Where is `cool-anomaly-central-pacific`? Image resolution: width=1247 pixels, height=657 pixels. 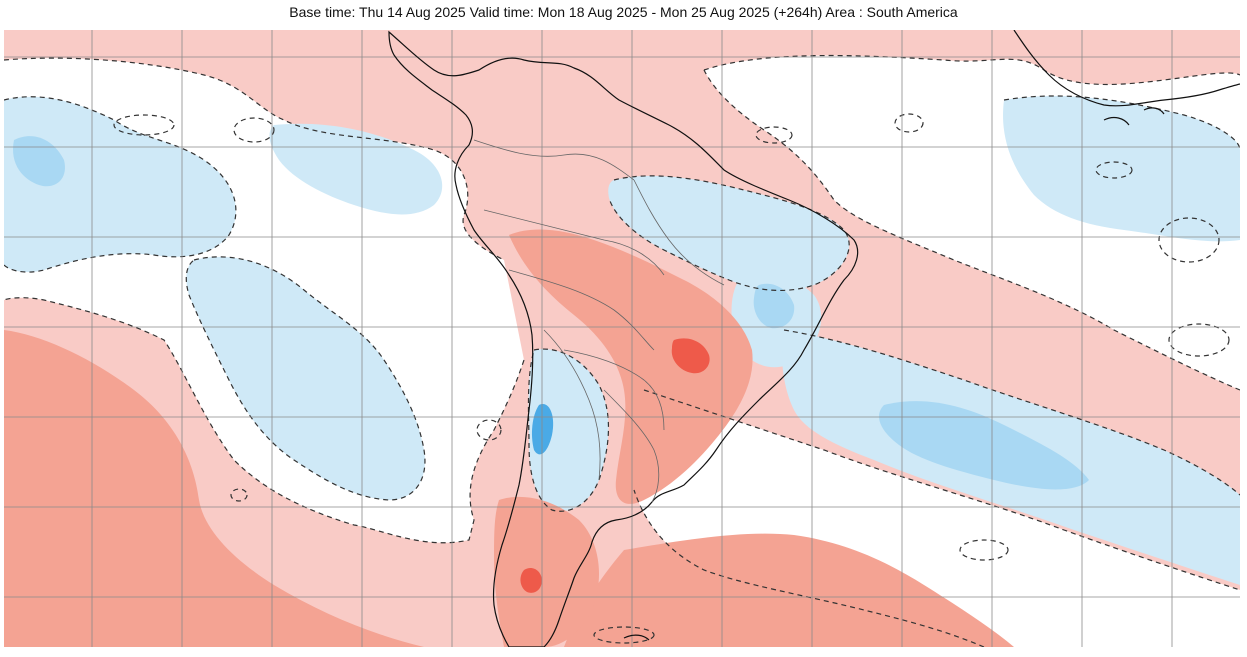 cool-anomaly-central-pacific is located at coordinates (356, 169).